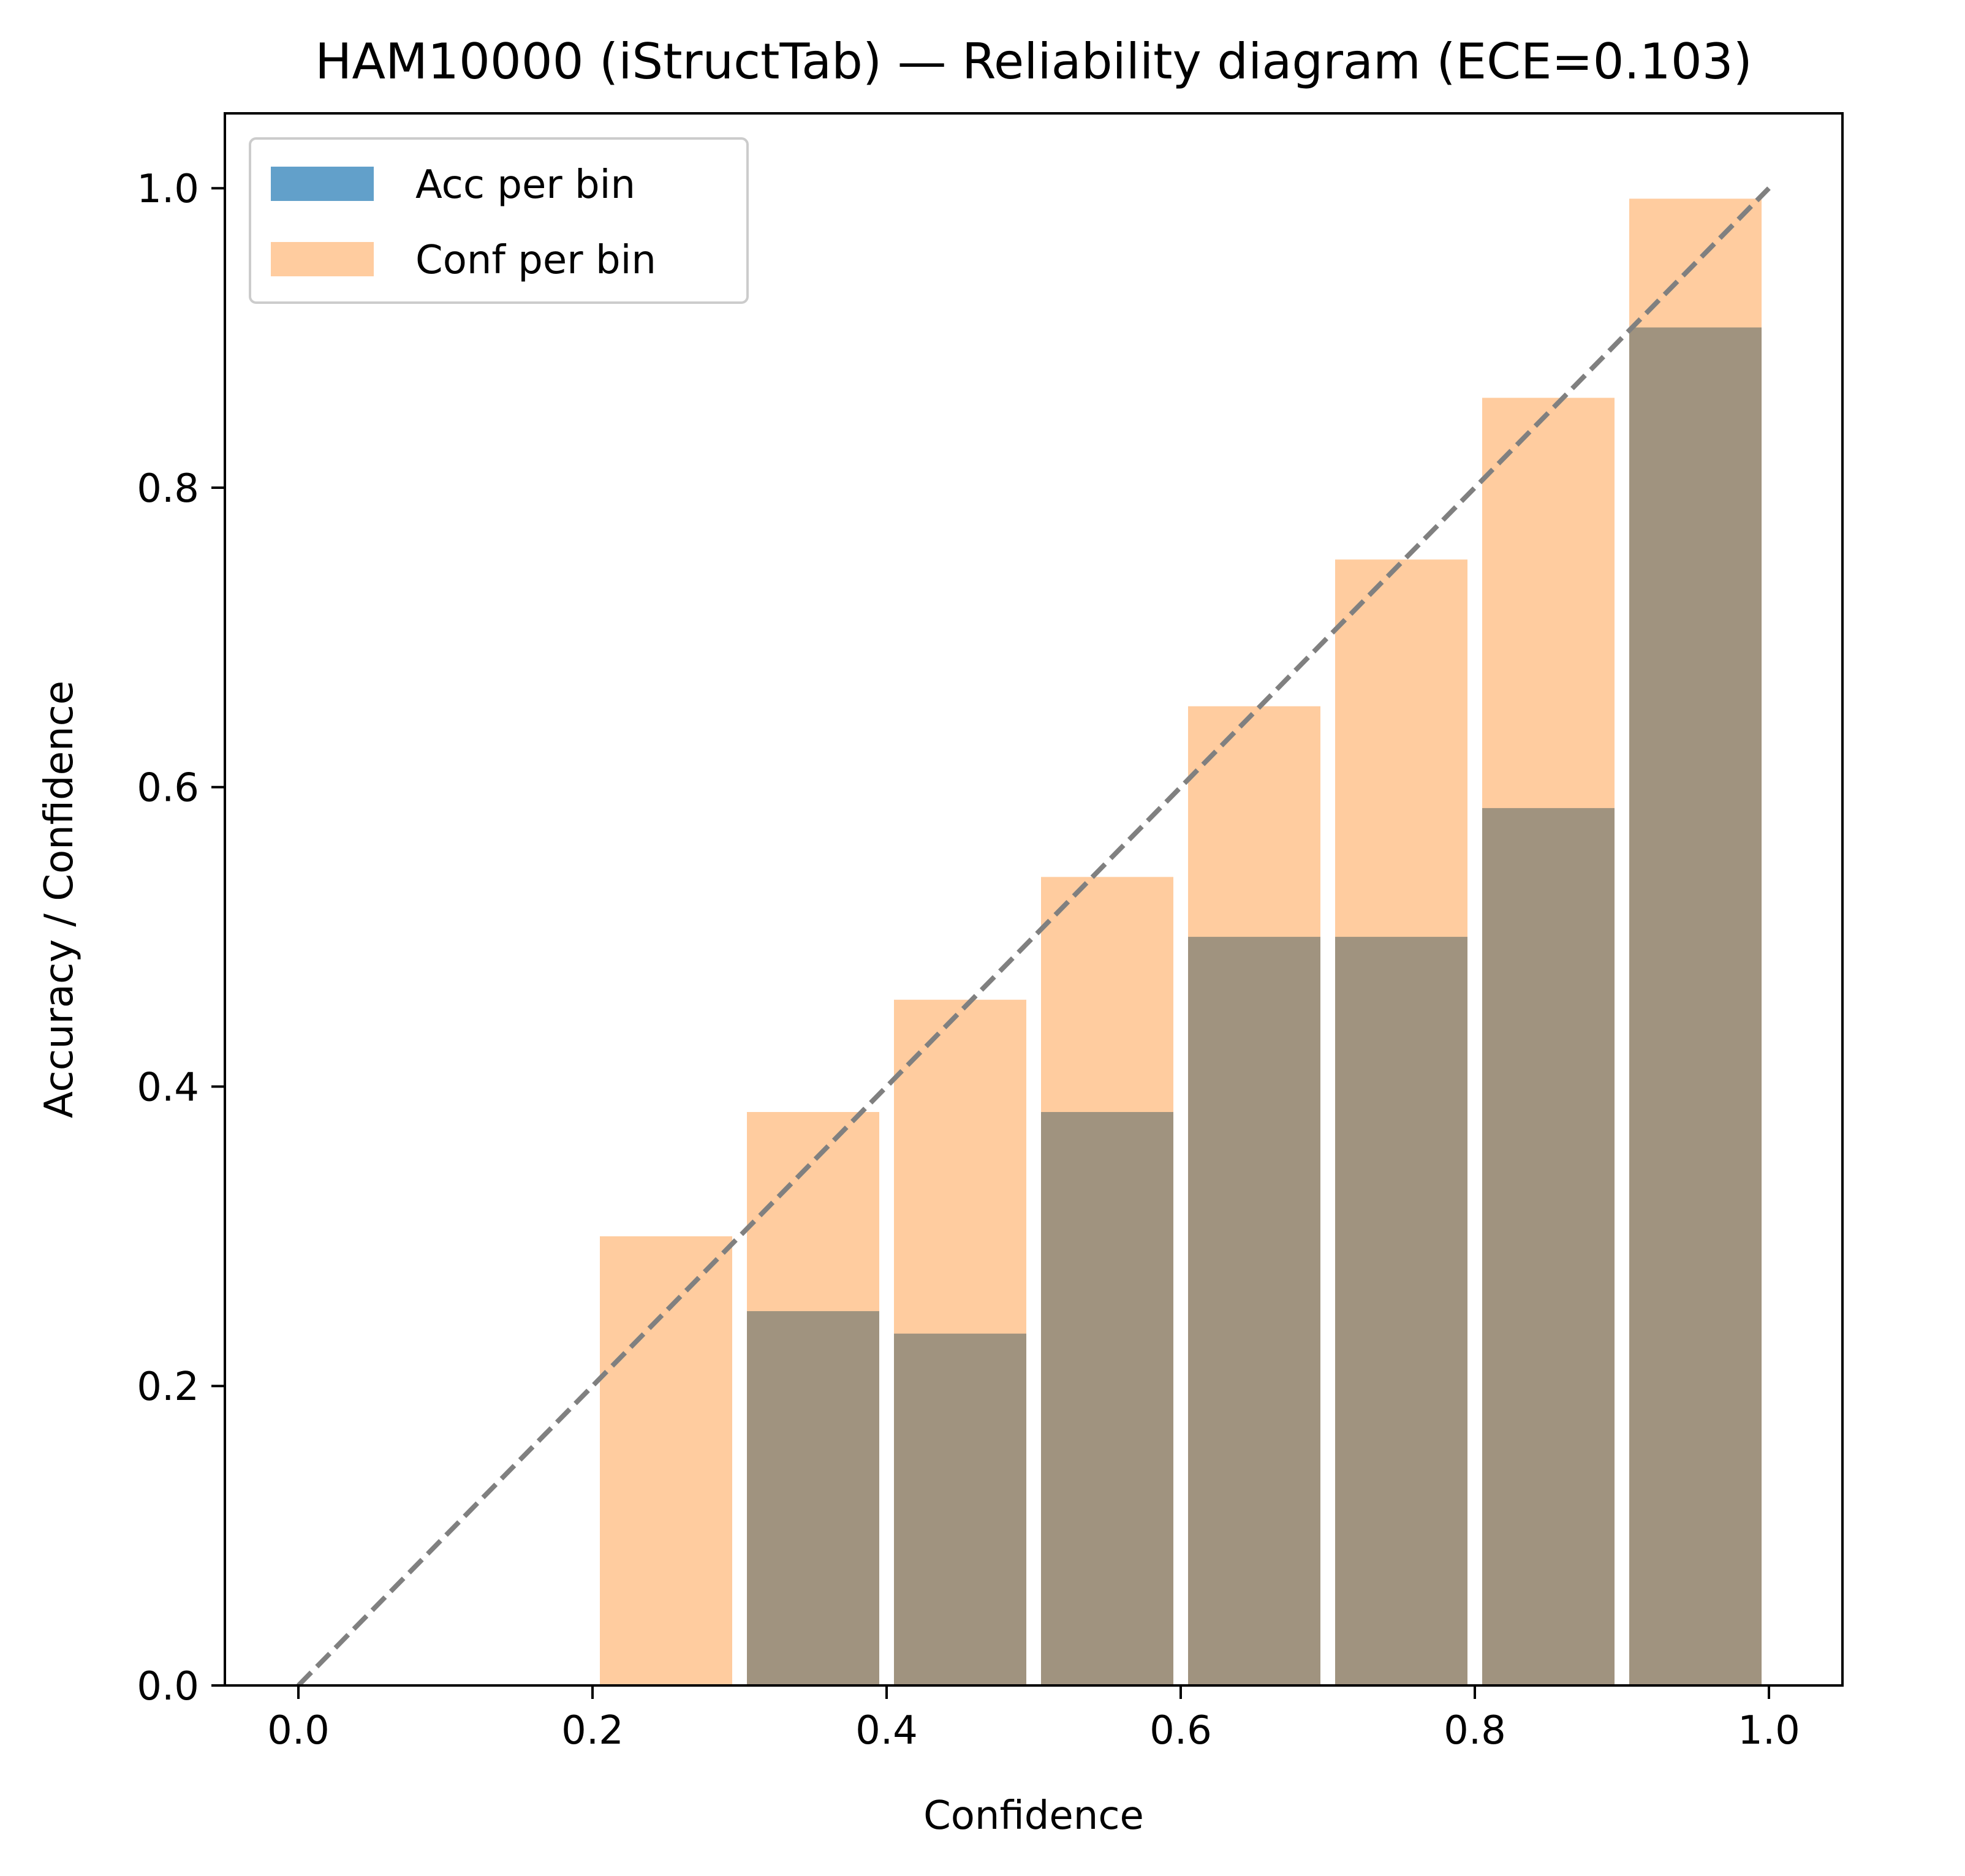  Describe the element at coordinates (1769, 1731) in the screenshot. I see `x-tick-label: 1.0` at that location.